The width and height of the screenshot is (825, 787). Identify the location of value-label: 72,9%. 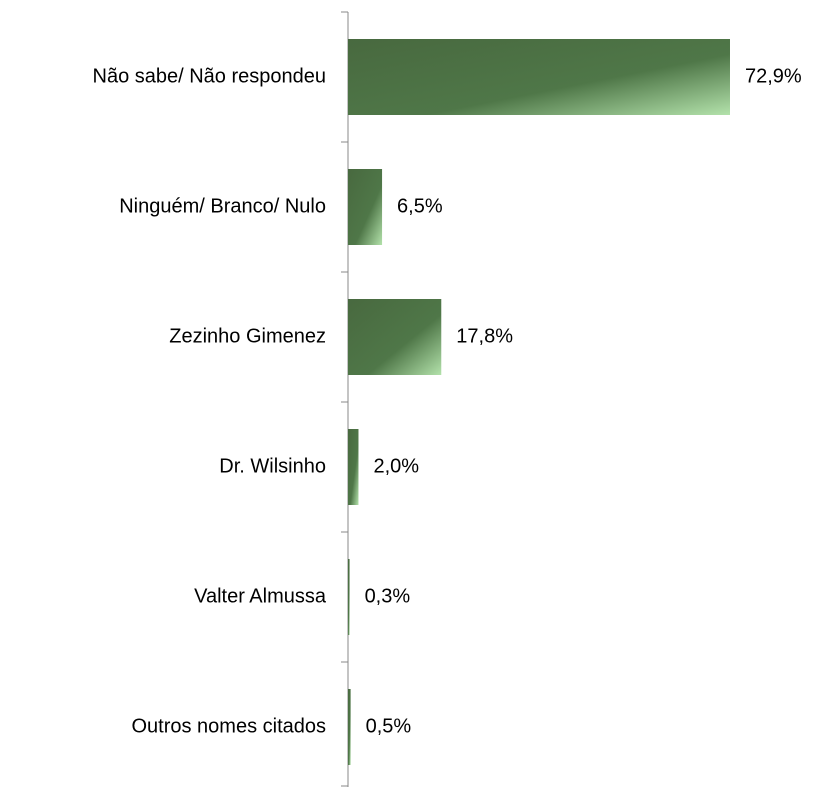
(773, 76).